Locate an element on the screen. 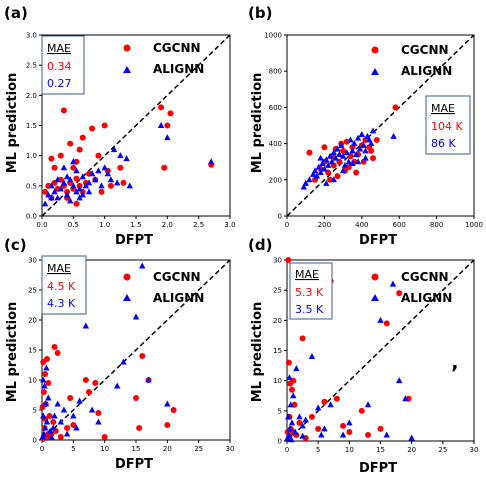 The width and height of the screenshot is (486, 486). y-tick-label-a-2: 1.0 is located at coordinates (31, 156).